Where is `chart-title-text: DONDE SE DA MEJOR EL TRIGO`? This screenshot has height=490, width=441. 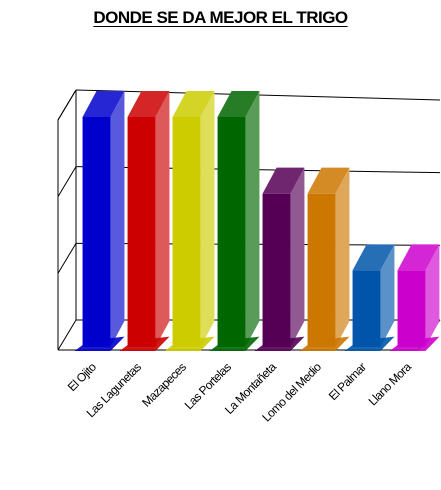
chart-title-text: DONDE SE DA MEJOR EL TRIGO is located at coordinates (220, 17).